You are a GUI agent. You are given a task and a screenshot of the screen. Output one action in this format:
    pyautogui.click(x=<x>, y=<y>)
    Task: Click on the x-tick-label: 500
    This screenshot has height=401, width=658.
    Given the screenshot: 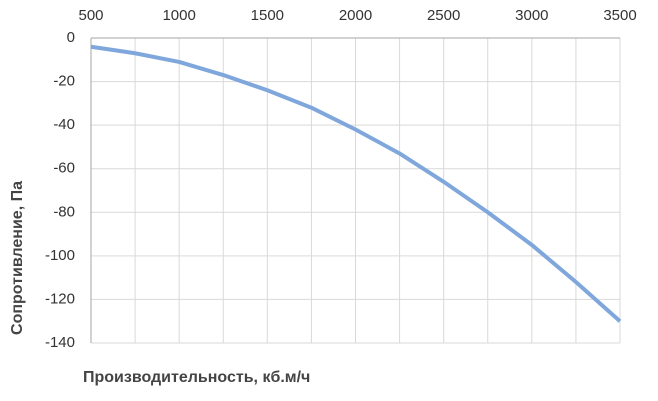 What is the action you would take?
    pyautogui.click(x=90, y=15)
    